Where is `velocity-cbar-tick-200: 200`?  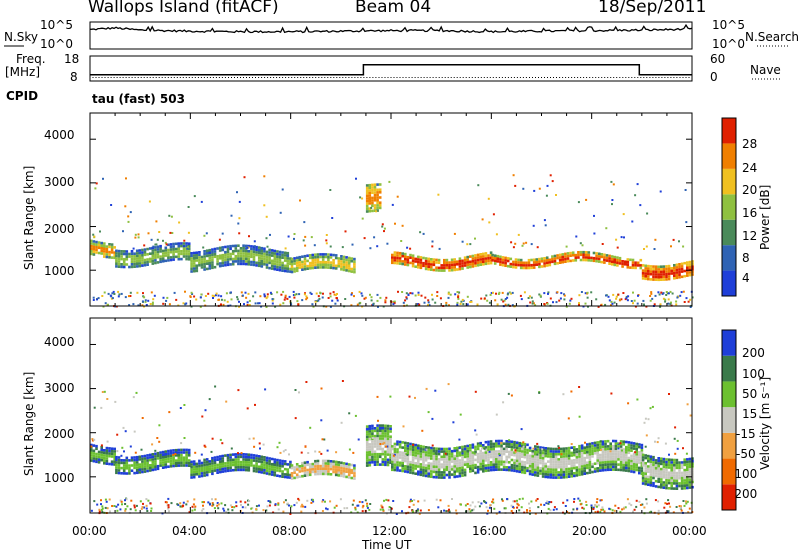
velocity-cbar-tick-200: 200 is located at coordinates (753, 353).